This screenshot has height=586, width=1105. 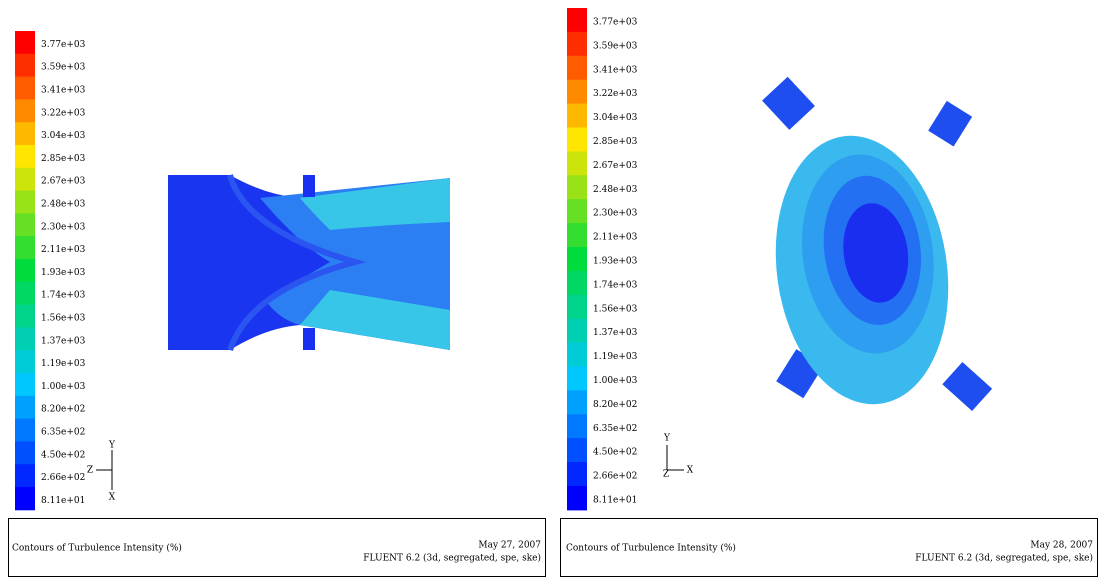 I want to click on colorbar-label: 2.48e+03, so click(x=63, y=205).